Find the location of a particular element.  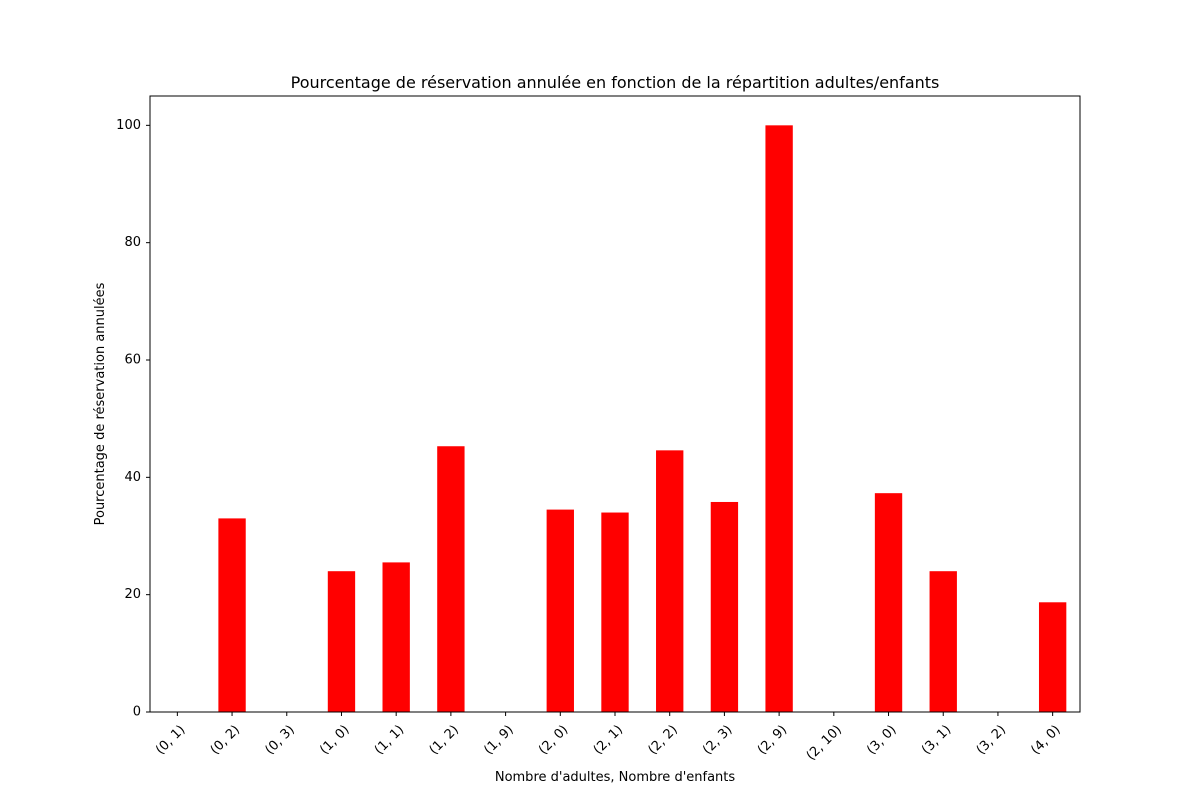

y-tick-label: 100 is located at coordinates (128, 125).